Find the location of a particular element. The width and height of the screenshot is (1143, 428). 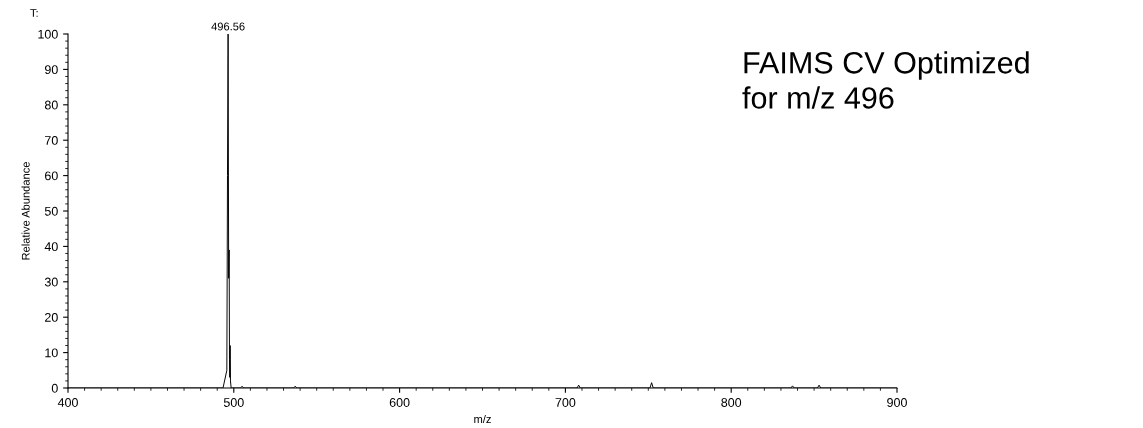

x-tick-label: 700 is located at coordinates (565, 402).